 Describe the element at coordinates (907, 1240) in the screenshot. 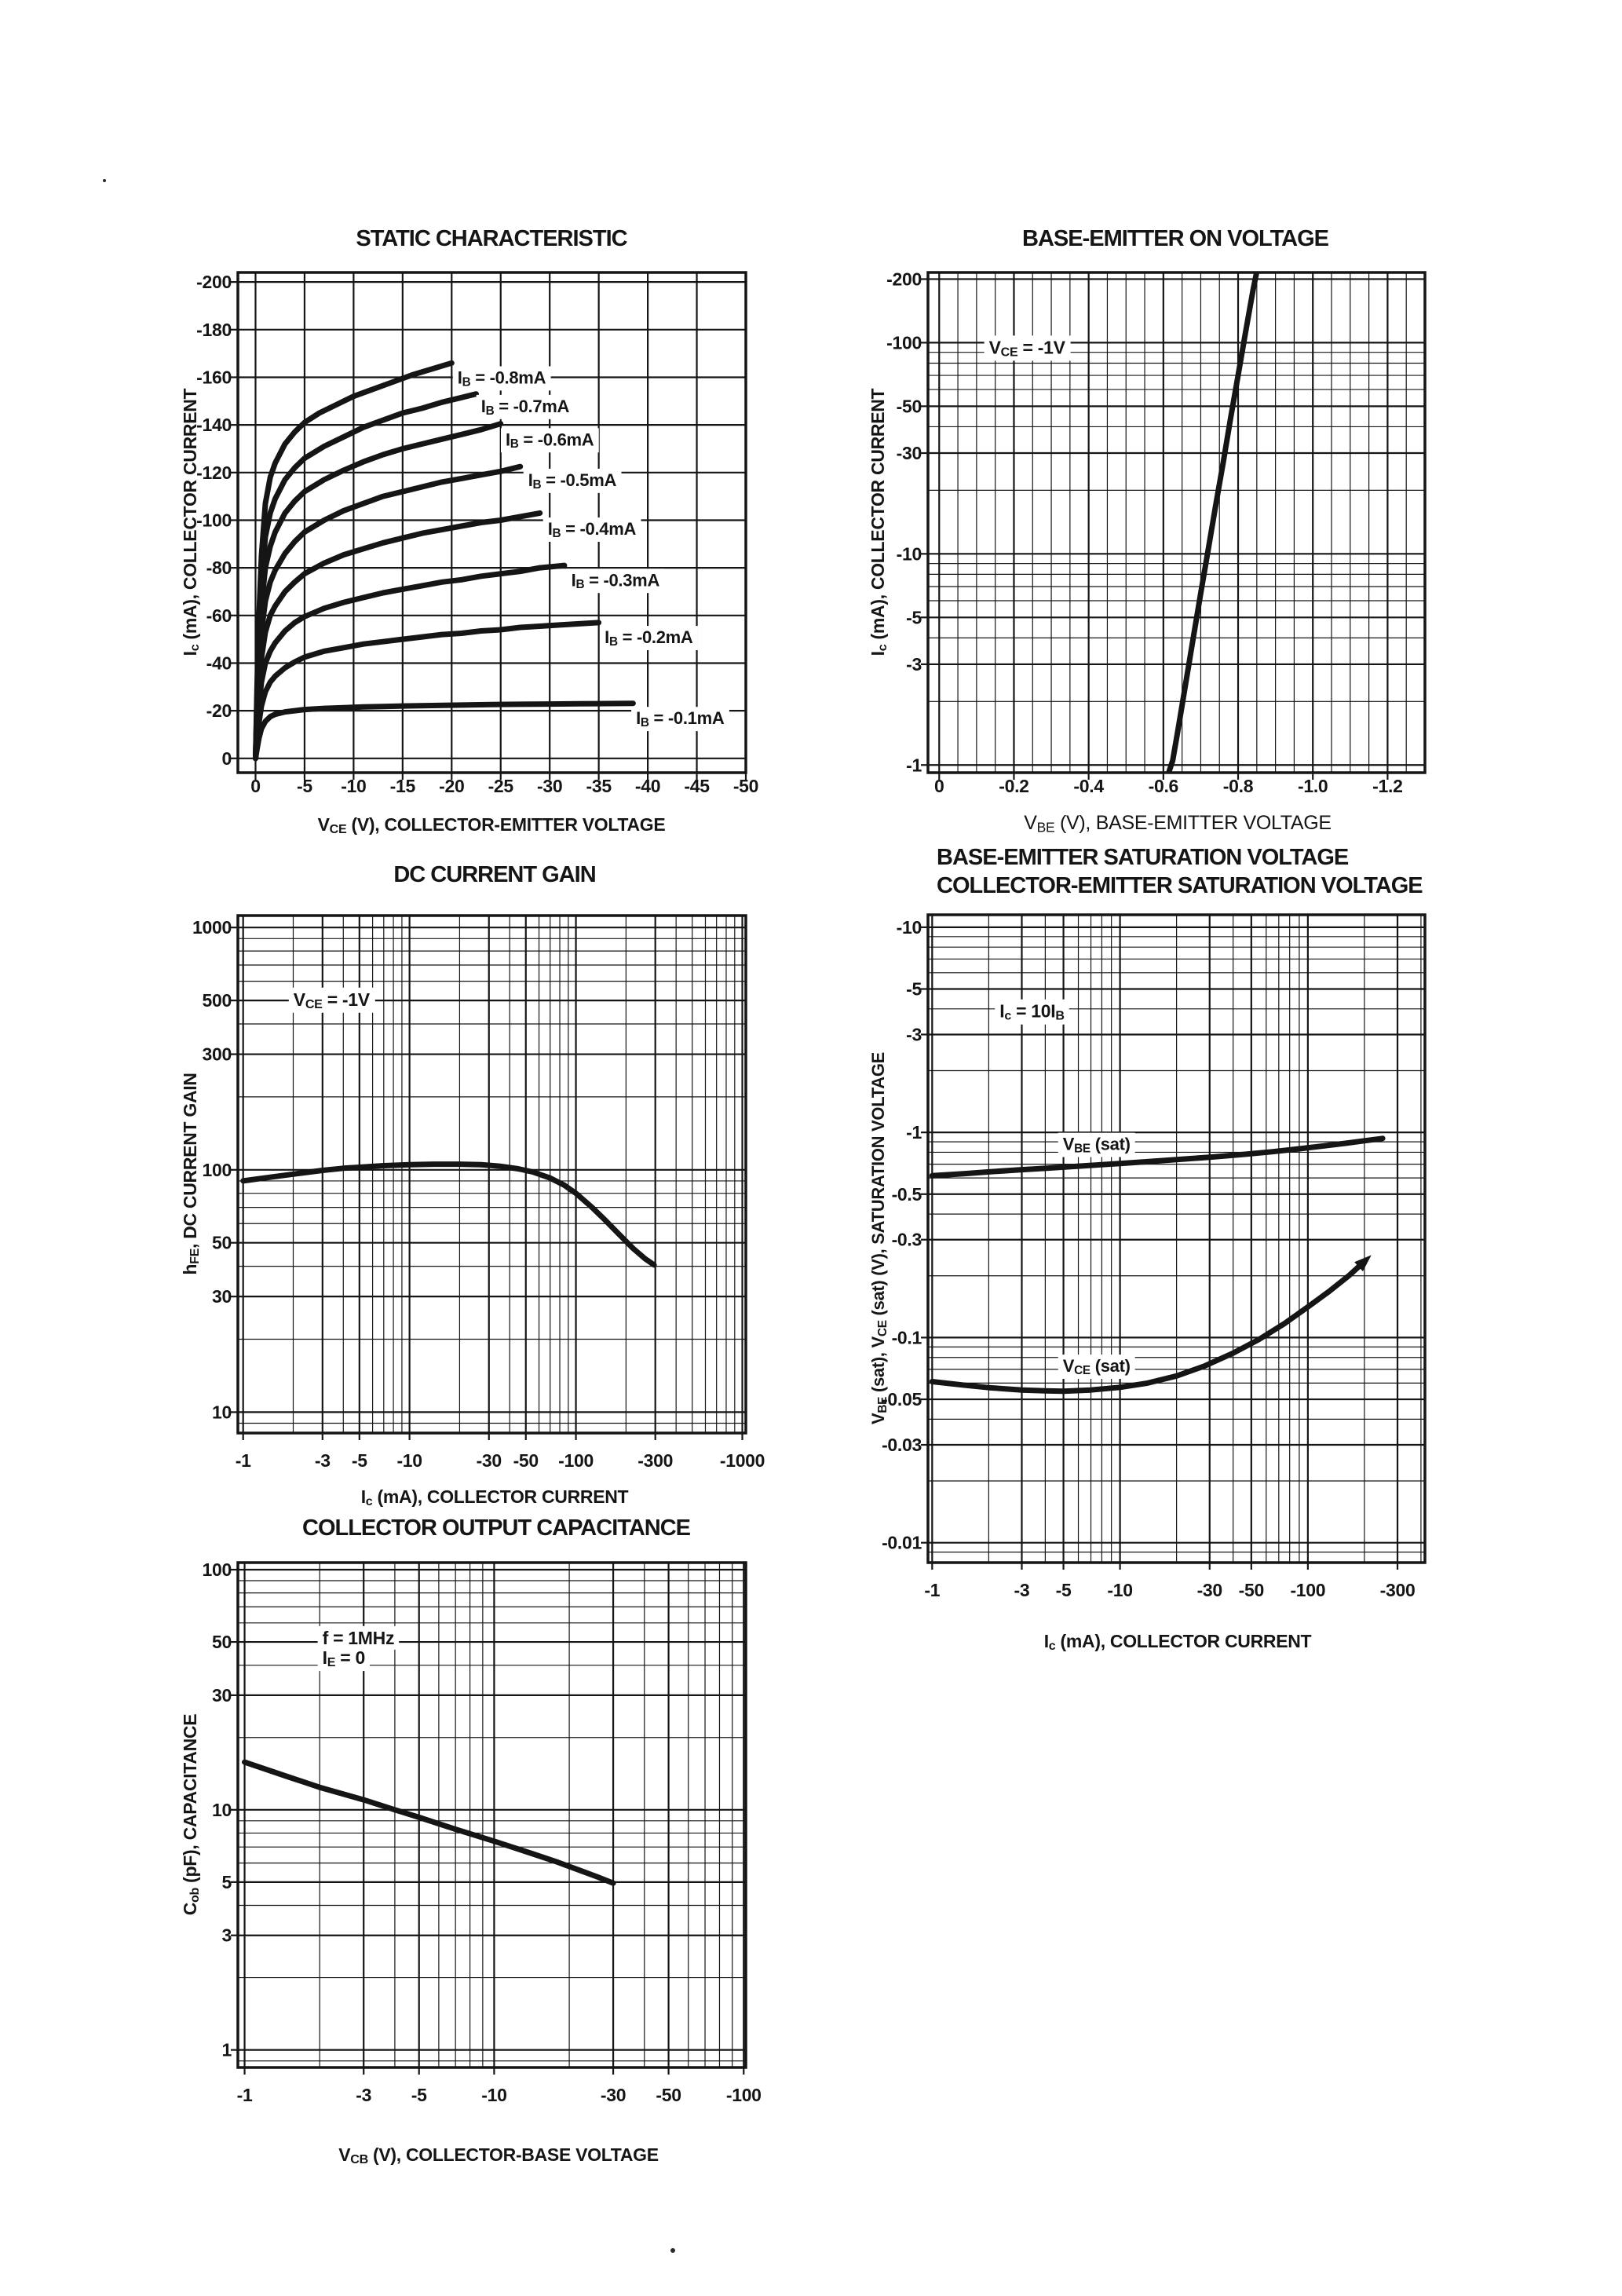

I see `svg-text: -0.3` at that location.